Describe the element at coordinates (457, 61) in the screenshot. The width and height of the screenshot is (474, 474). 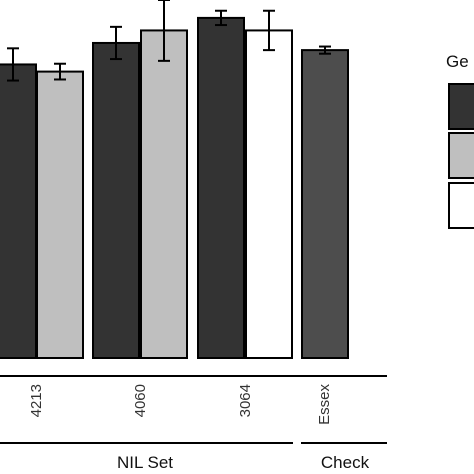
I see `legend-title: Ge` at that location.